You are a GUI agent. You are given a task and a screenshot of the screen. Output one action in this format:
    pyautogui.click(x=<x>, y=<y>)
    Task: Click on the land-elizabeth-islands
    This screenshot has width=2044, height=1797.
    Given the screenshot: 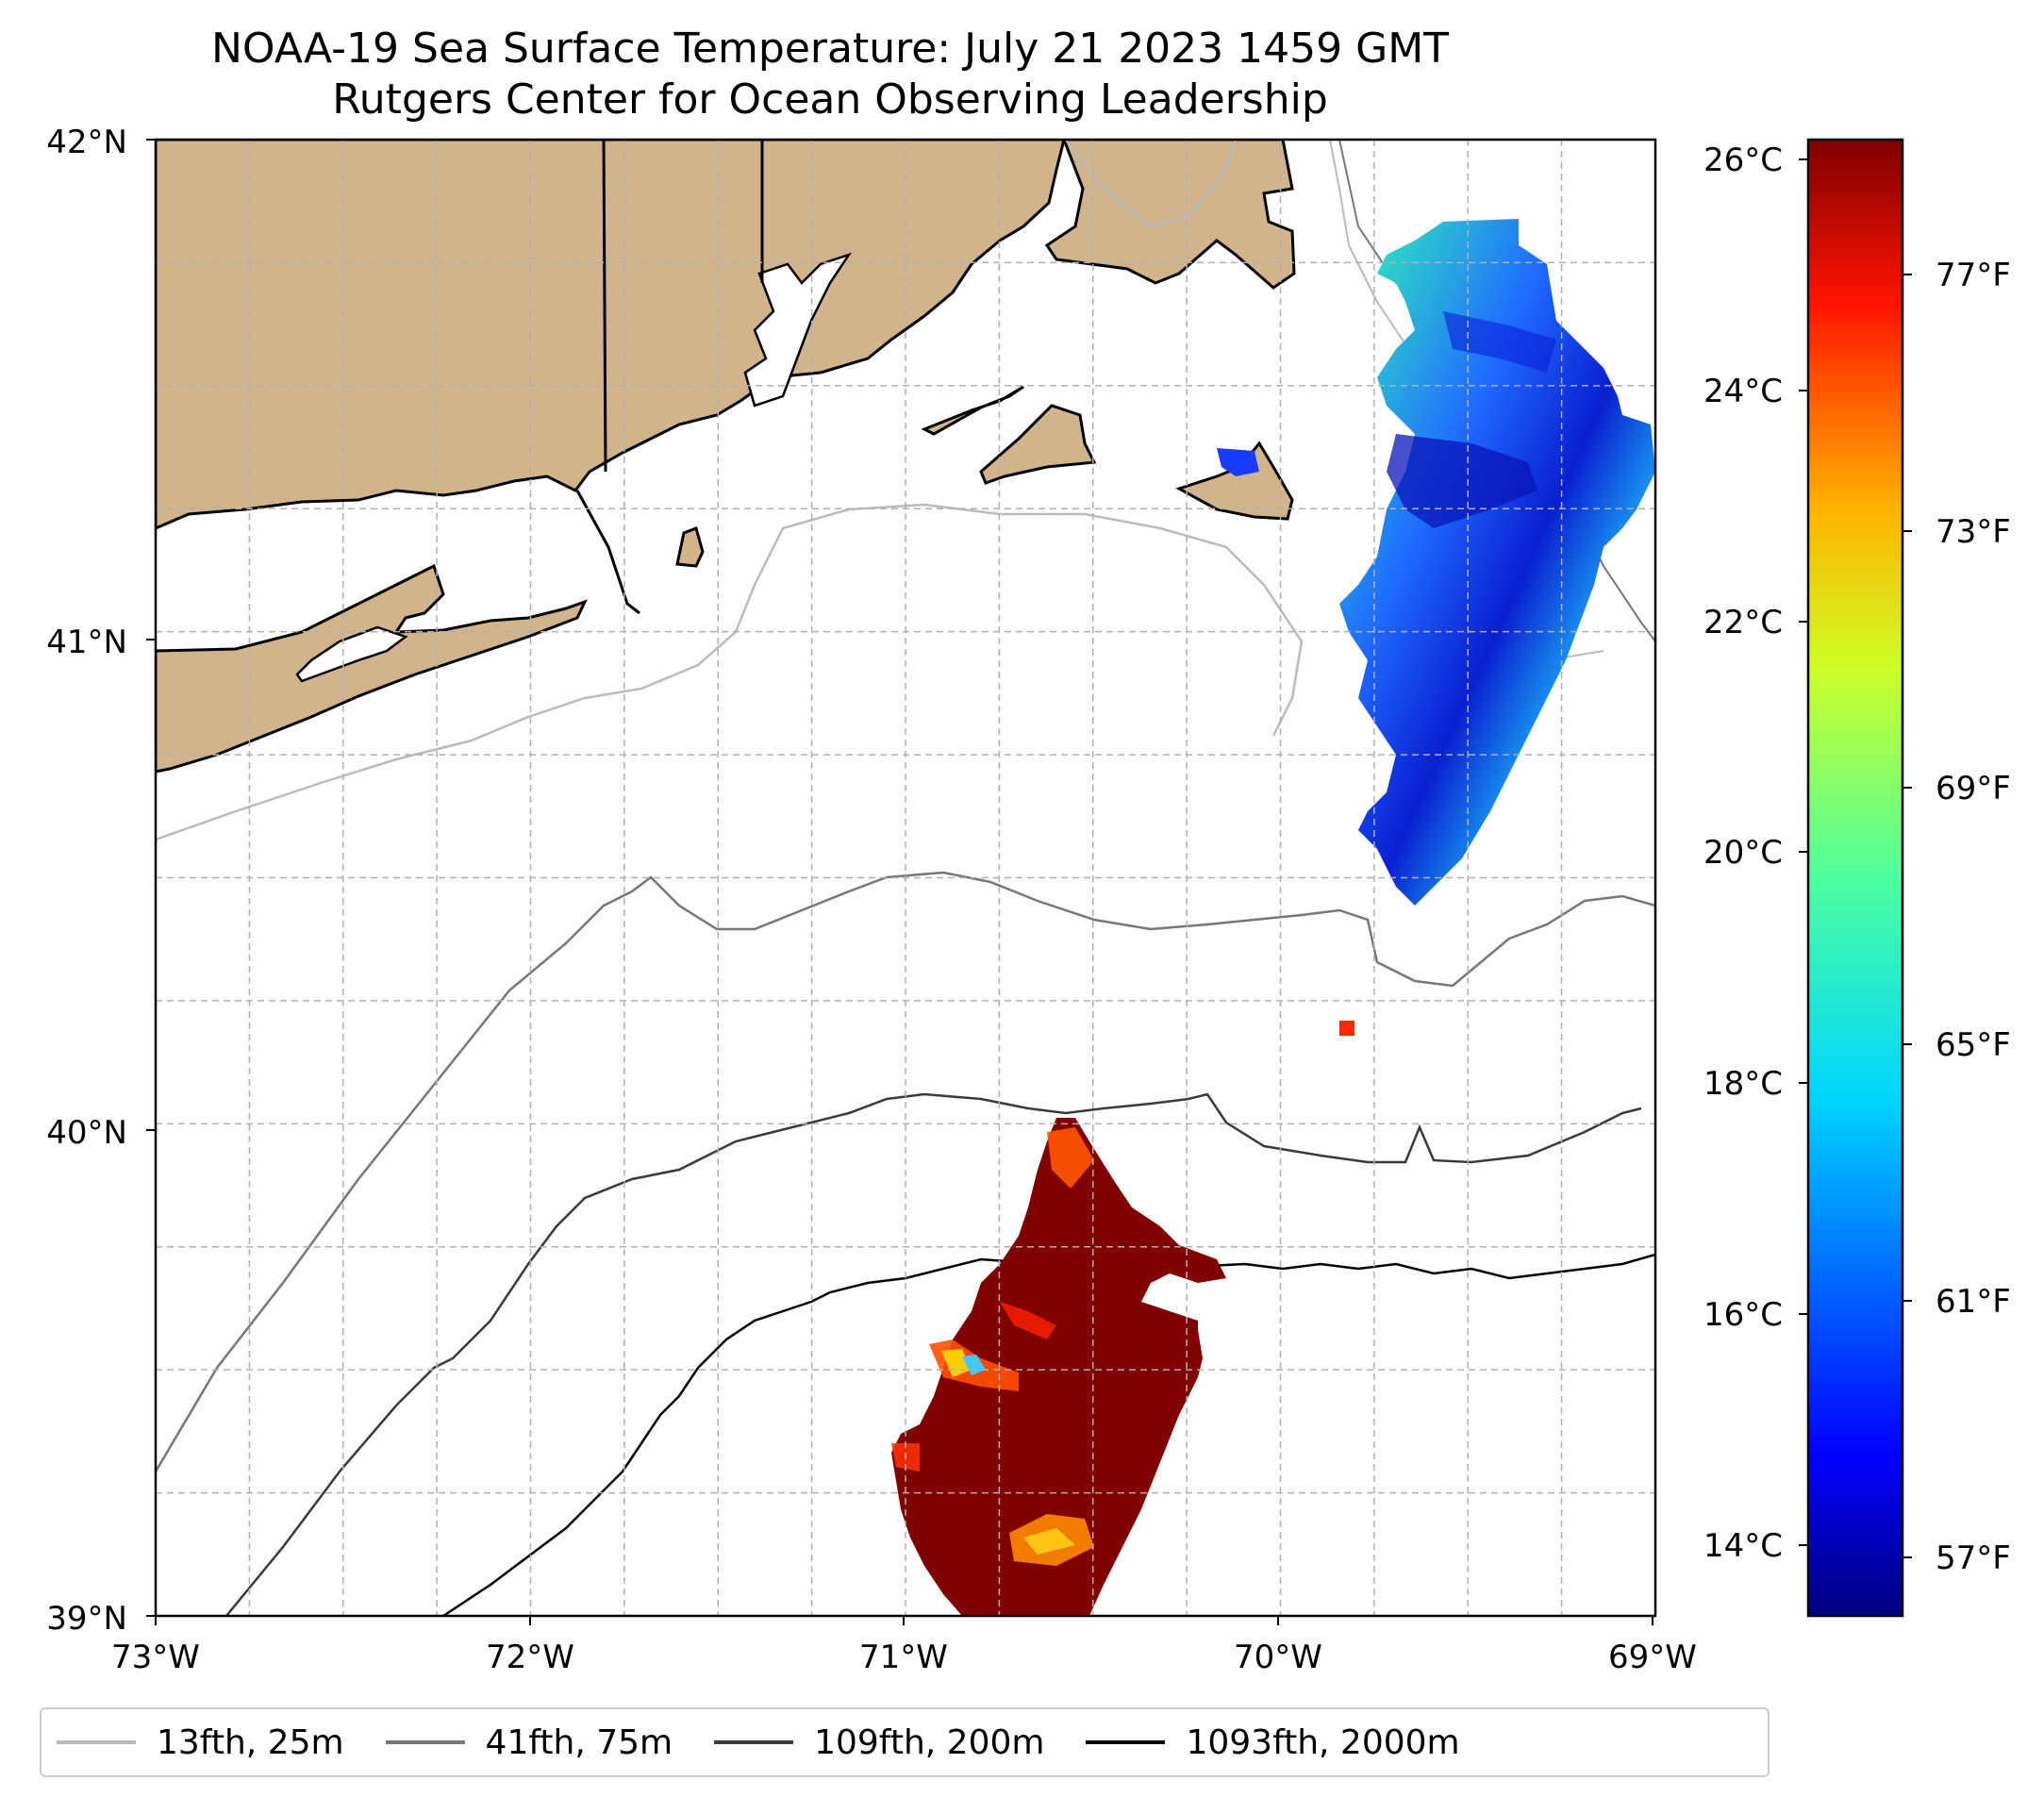 What is the action you would take?
    pyautogui.click(x=973, y=410)
    